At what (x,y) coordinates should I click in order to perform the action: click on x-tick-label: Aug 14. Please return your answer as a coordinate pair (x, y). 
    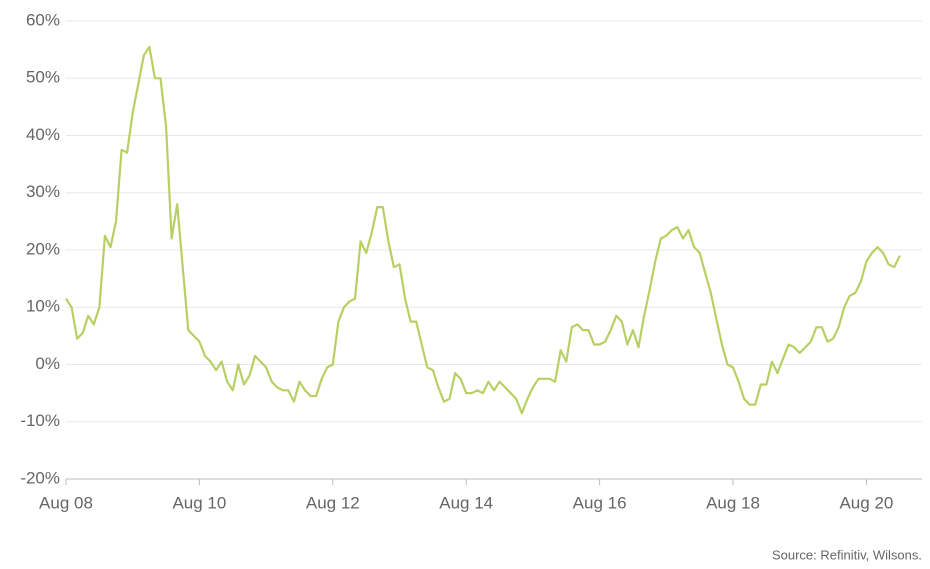
    Looking at the image, I should click on (466, 502).